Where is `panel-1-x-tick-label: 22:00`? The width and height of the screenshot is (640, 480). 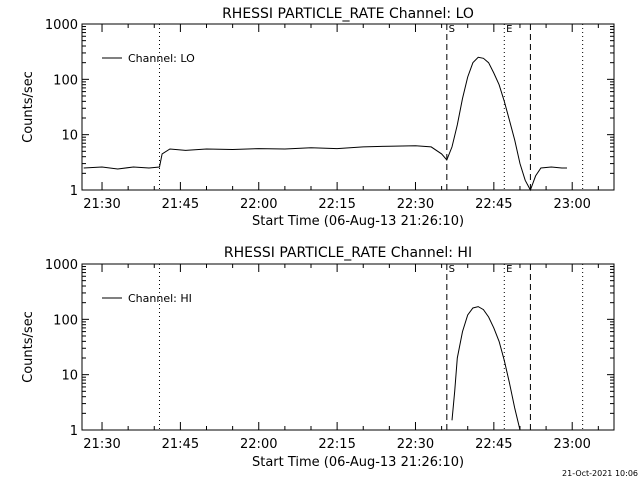
panel-1-x-tick-label: 22:00 is located at coordinates (258, 204).